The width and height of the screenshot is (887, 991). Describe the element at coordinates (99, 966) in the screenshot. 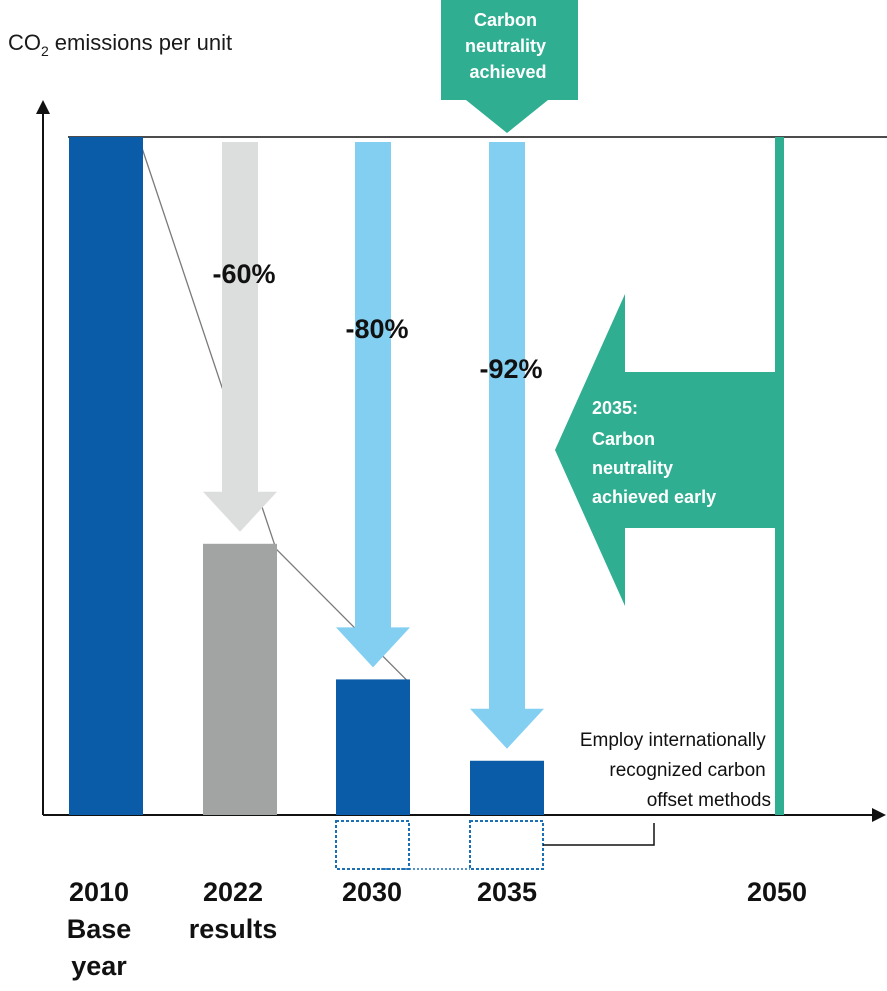

I see `category-label-2010-line-3: year` at that location.